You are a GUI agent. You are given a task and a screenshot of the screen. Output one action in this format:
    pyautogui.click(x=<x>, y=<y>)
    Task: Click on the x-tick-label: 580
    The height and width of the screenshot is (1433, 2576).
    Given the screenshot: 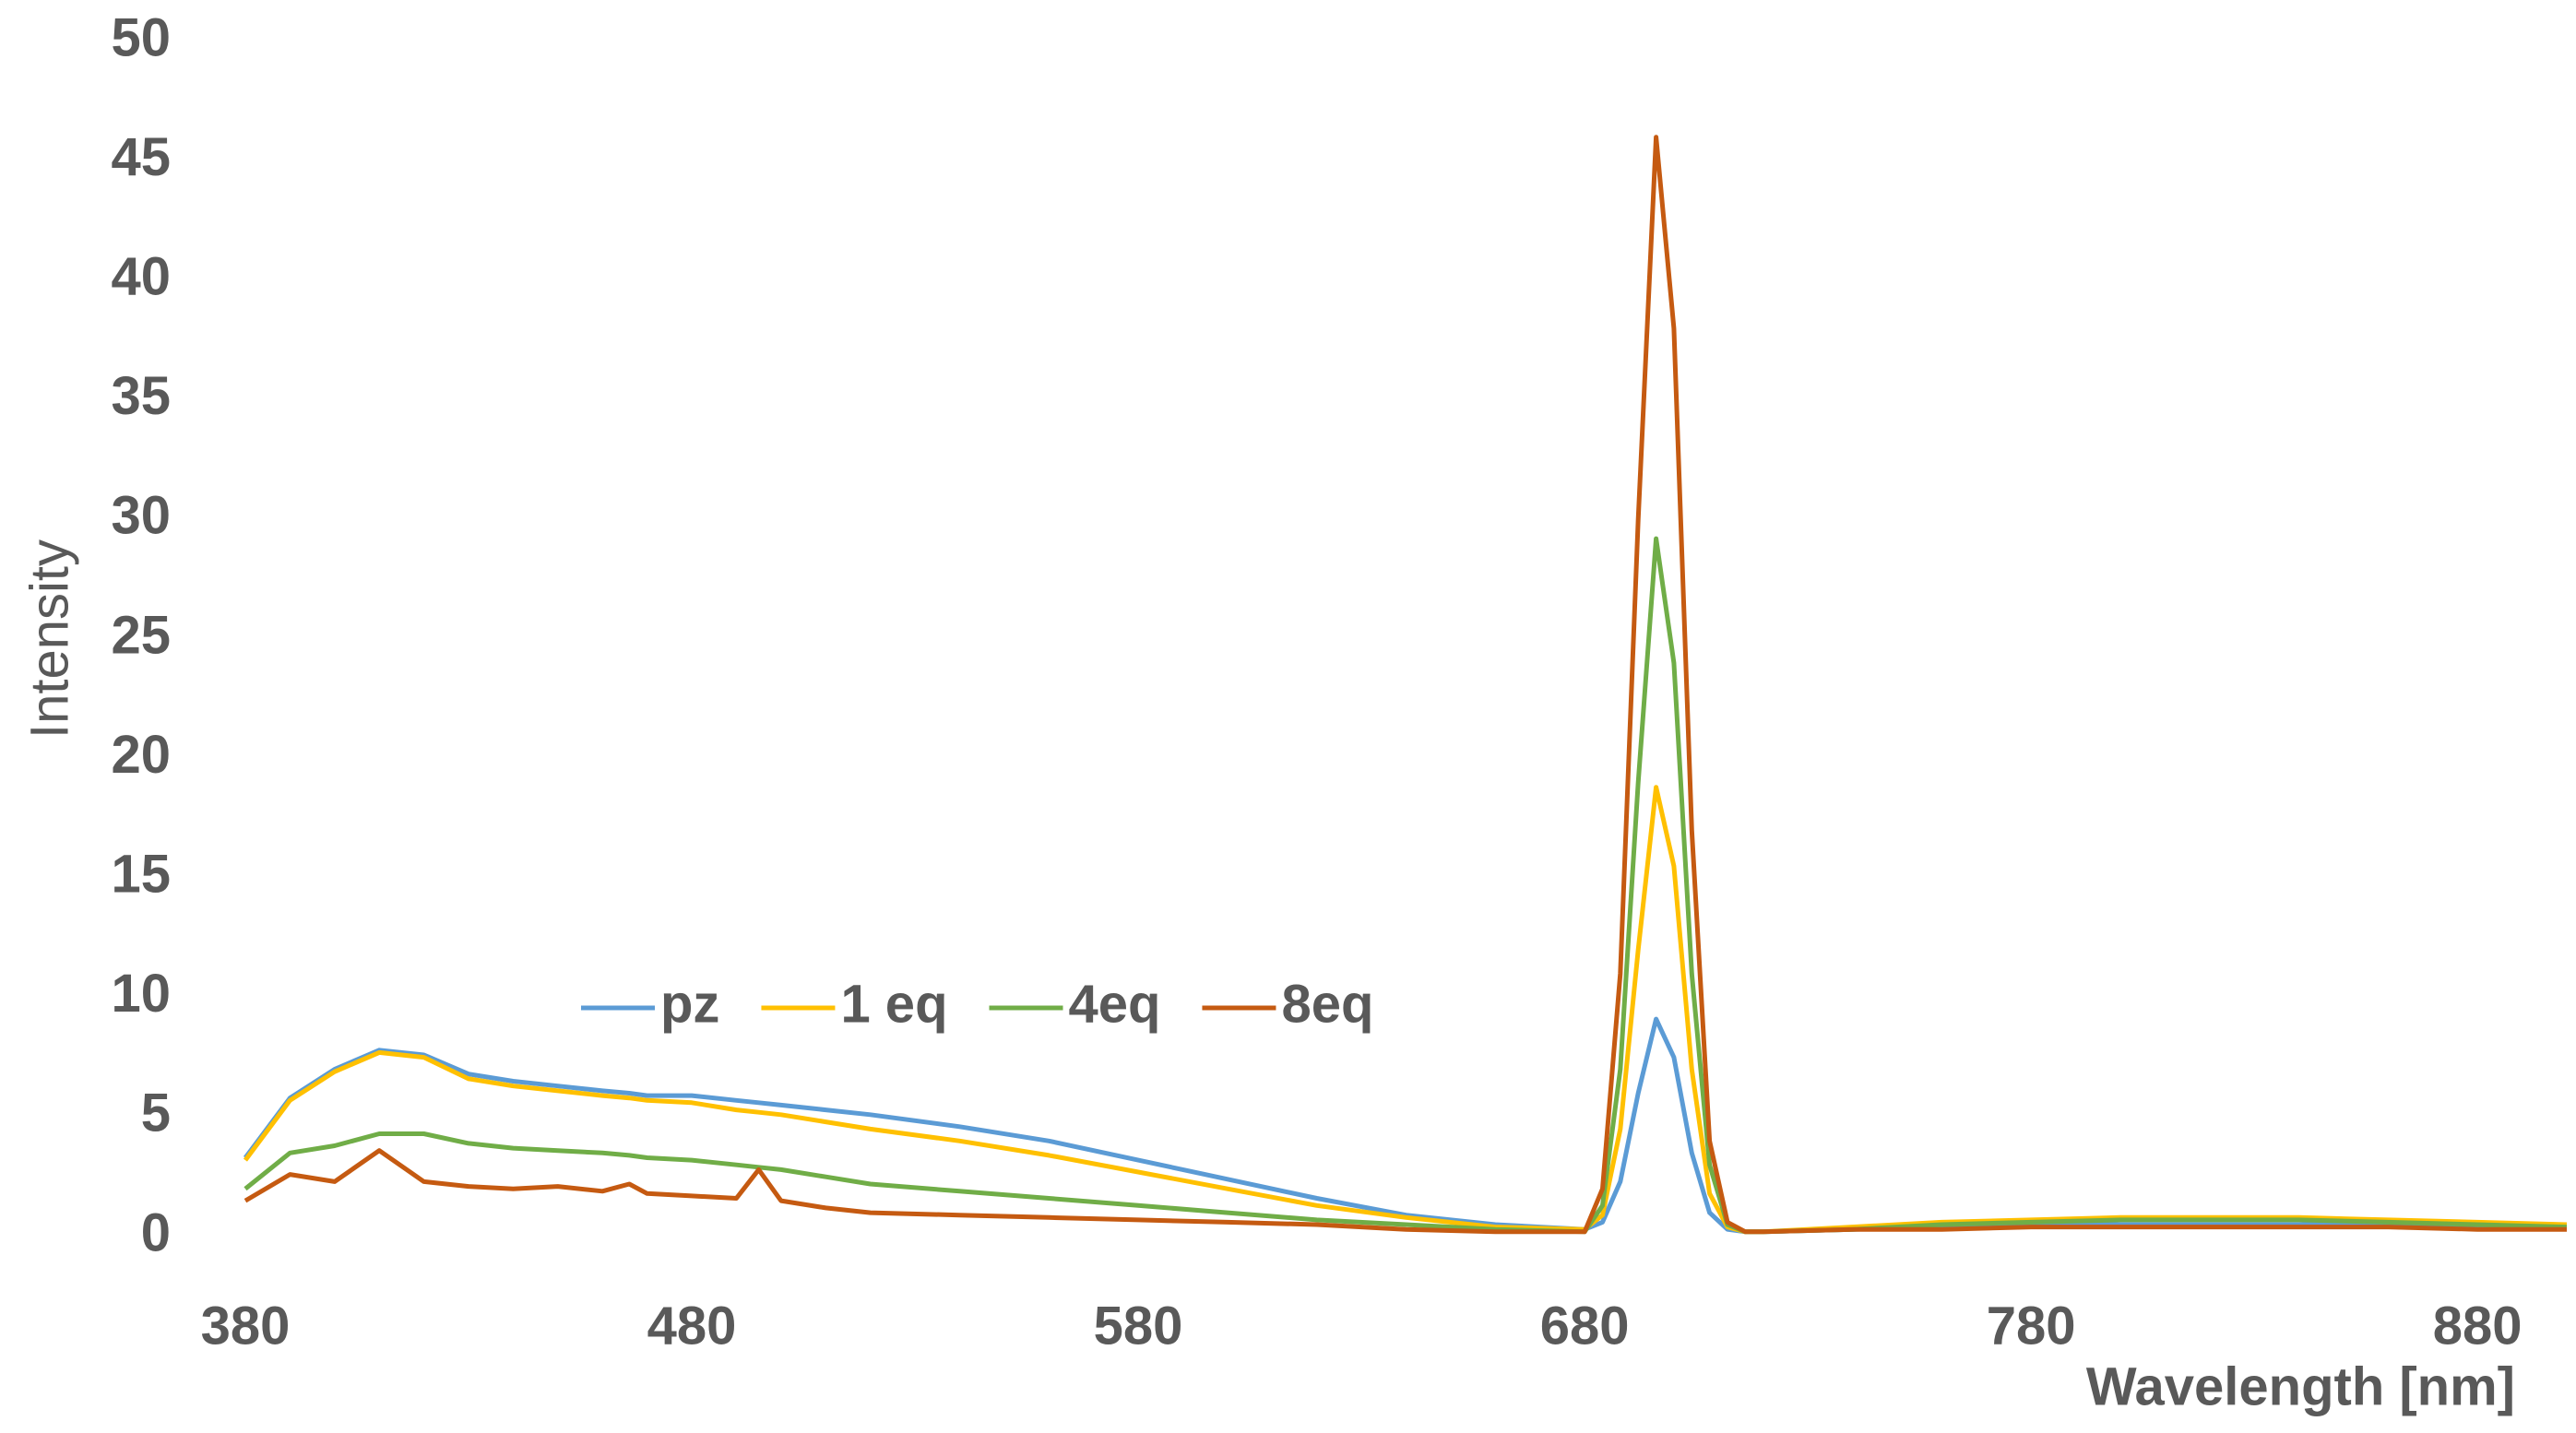 What is the action you would take?
    pyautogui.click(x=1138, y=1326)
    